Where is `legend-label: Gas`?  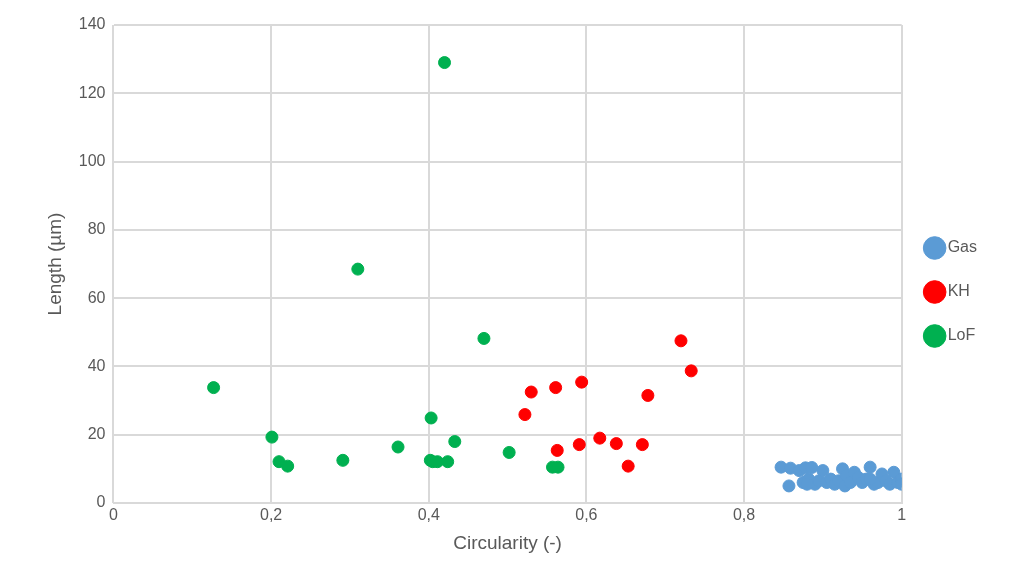 legend-label: Gas is located at coordinates (962, 247).